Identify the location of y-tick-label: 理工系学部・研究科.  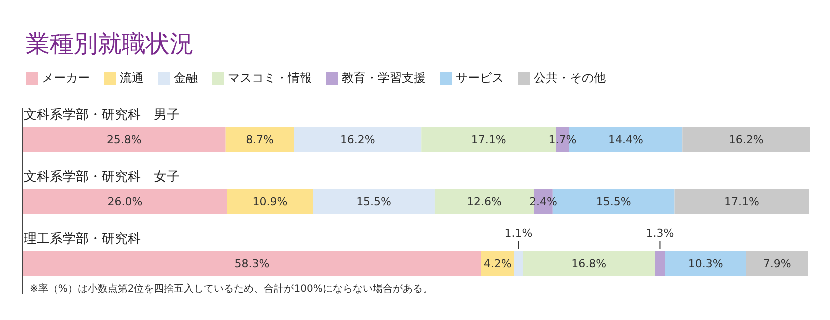
(82, 239).